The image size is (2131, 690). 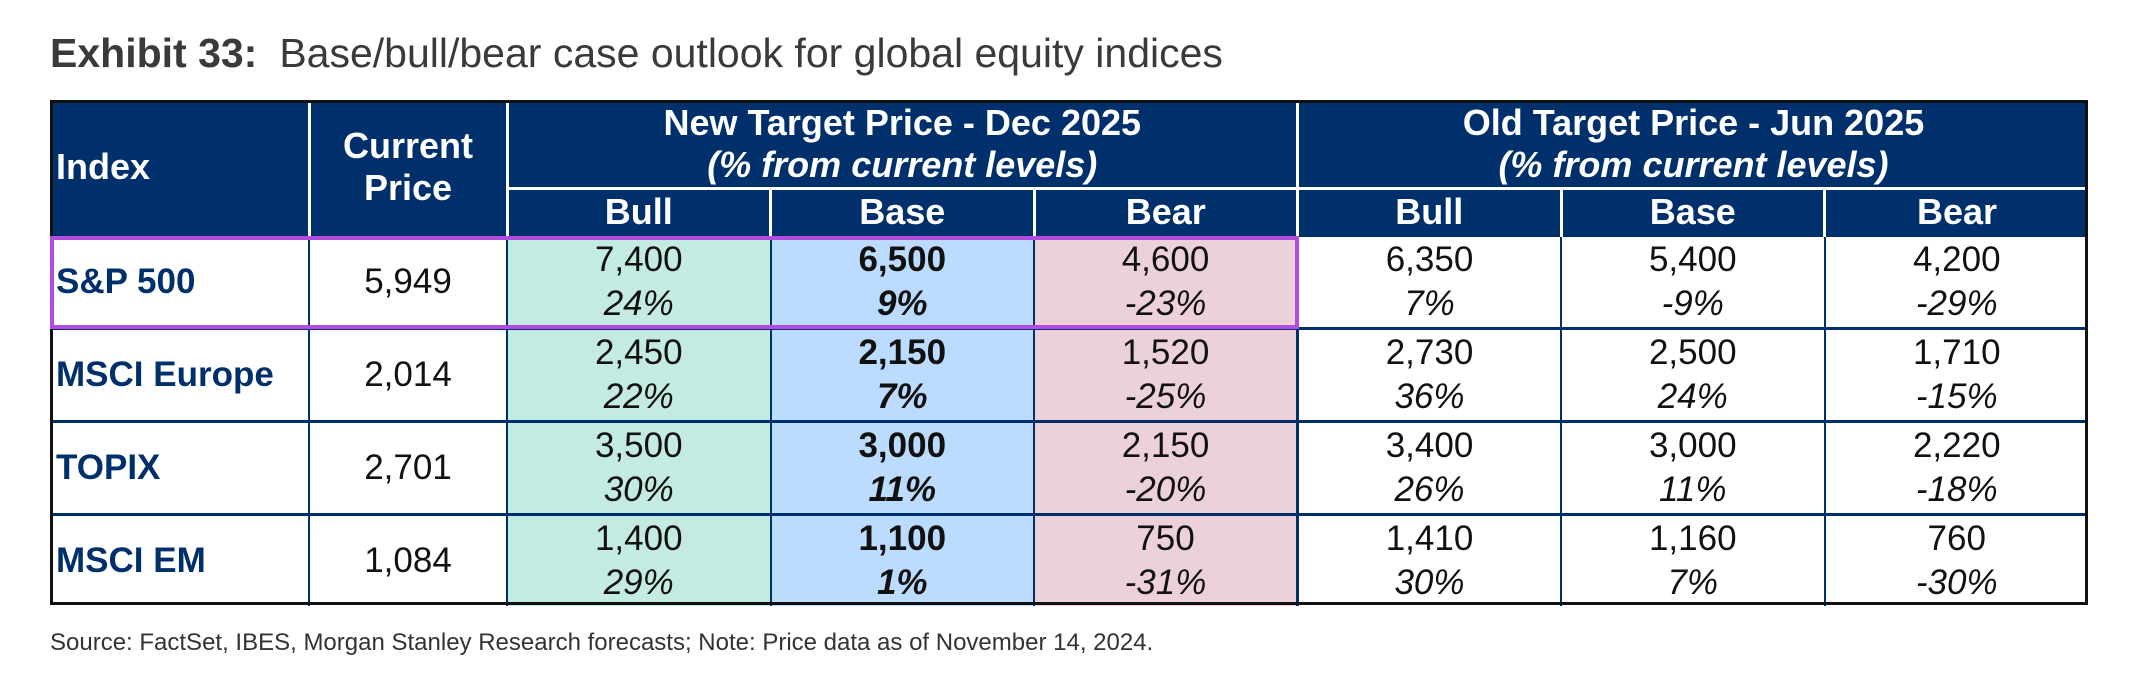 What do you see at coordinates (1429, 582) in the screenshot?
I see `old-bull-pct: 30%` at bounding box center [1429, 582].